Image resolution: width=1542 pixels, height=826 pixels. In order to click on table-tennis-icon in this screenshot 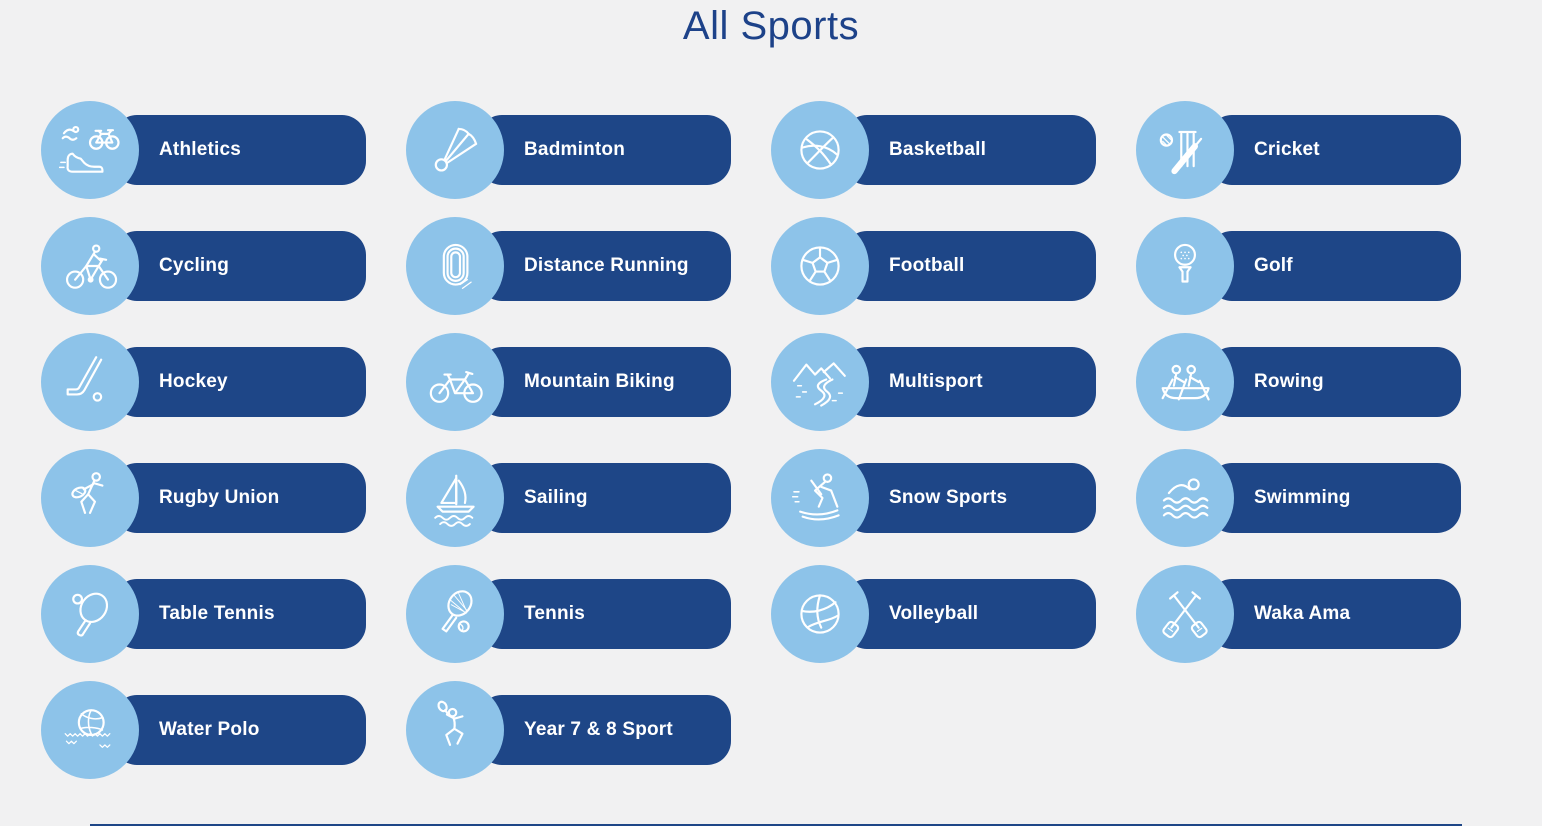, I will do `click(90, 614)`.